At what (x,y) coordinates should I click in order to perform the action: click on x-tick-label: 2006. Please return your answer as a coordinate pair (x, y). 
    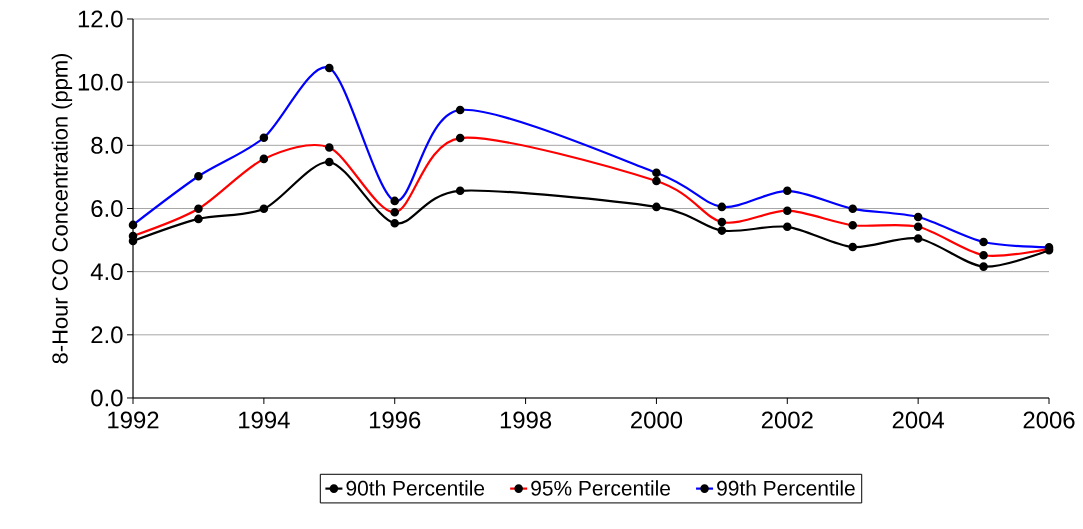
    Looking at the image, I should click on (1049, 420).